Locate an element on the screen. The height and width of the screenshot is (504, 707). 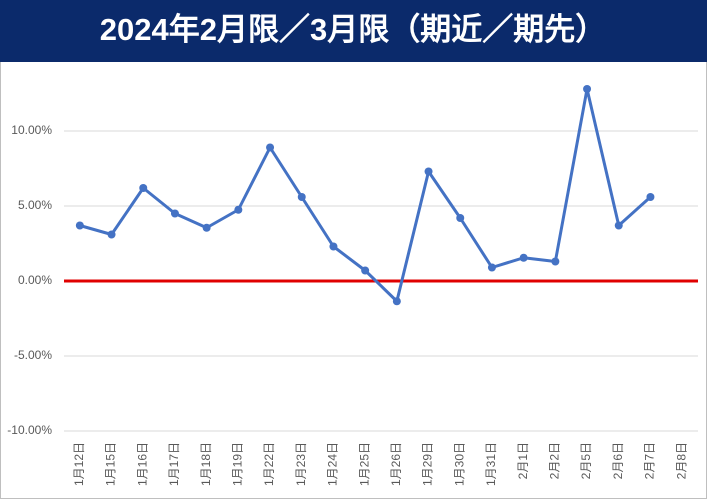
x-tick-label: 1月30日 is located at coordinates (459, 464).